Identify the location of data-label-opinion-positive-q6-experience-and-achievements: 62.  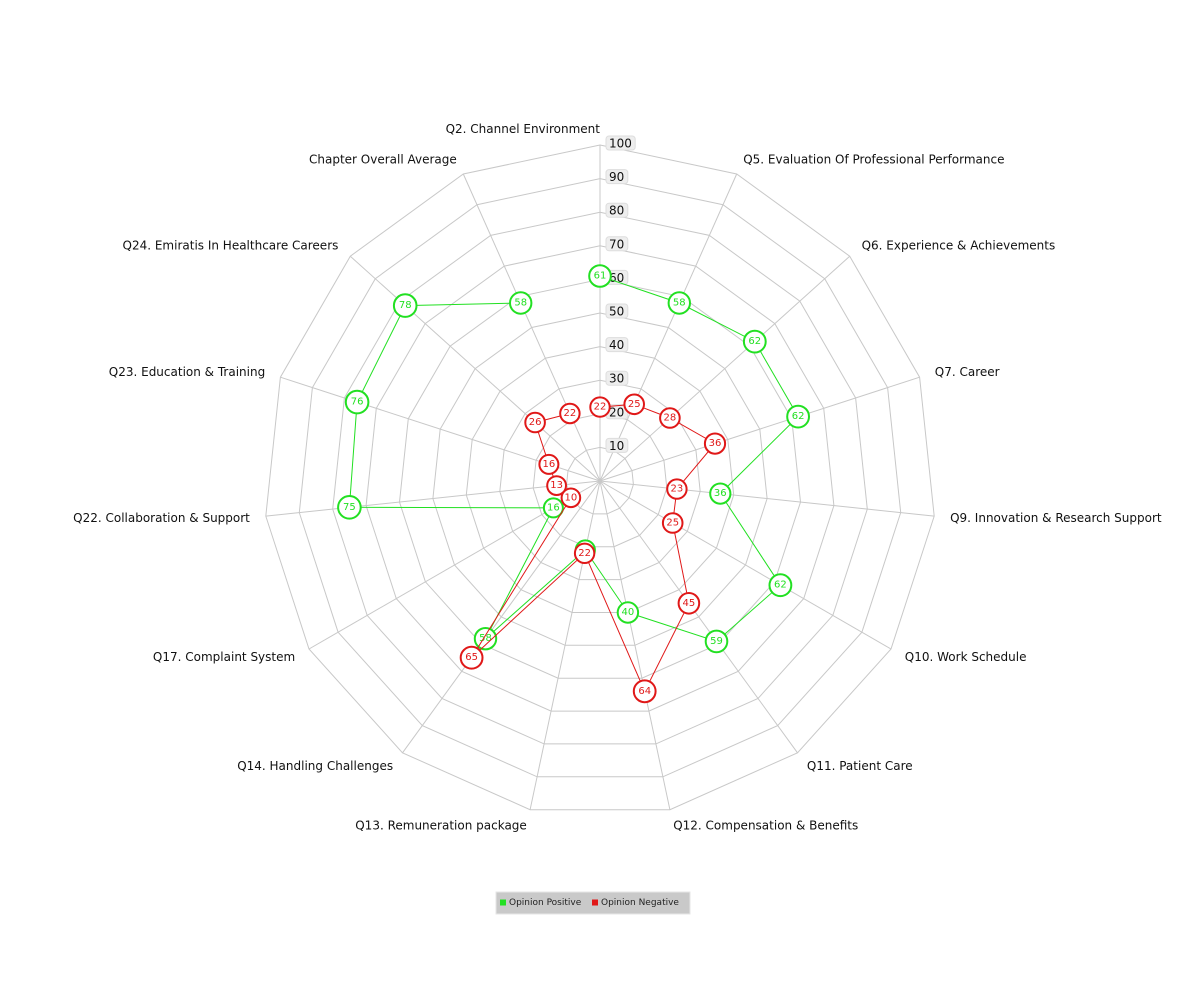
(754, 341).